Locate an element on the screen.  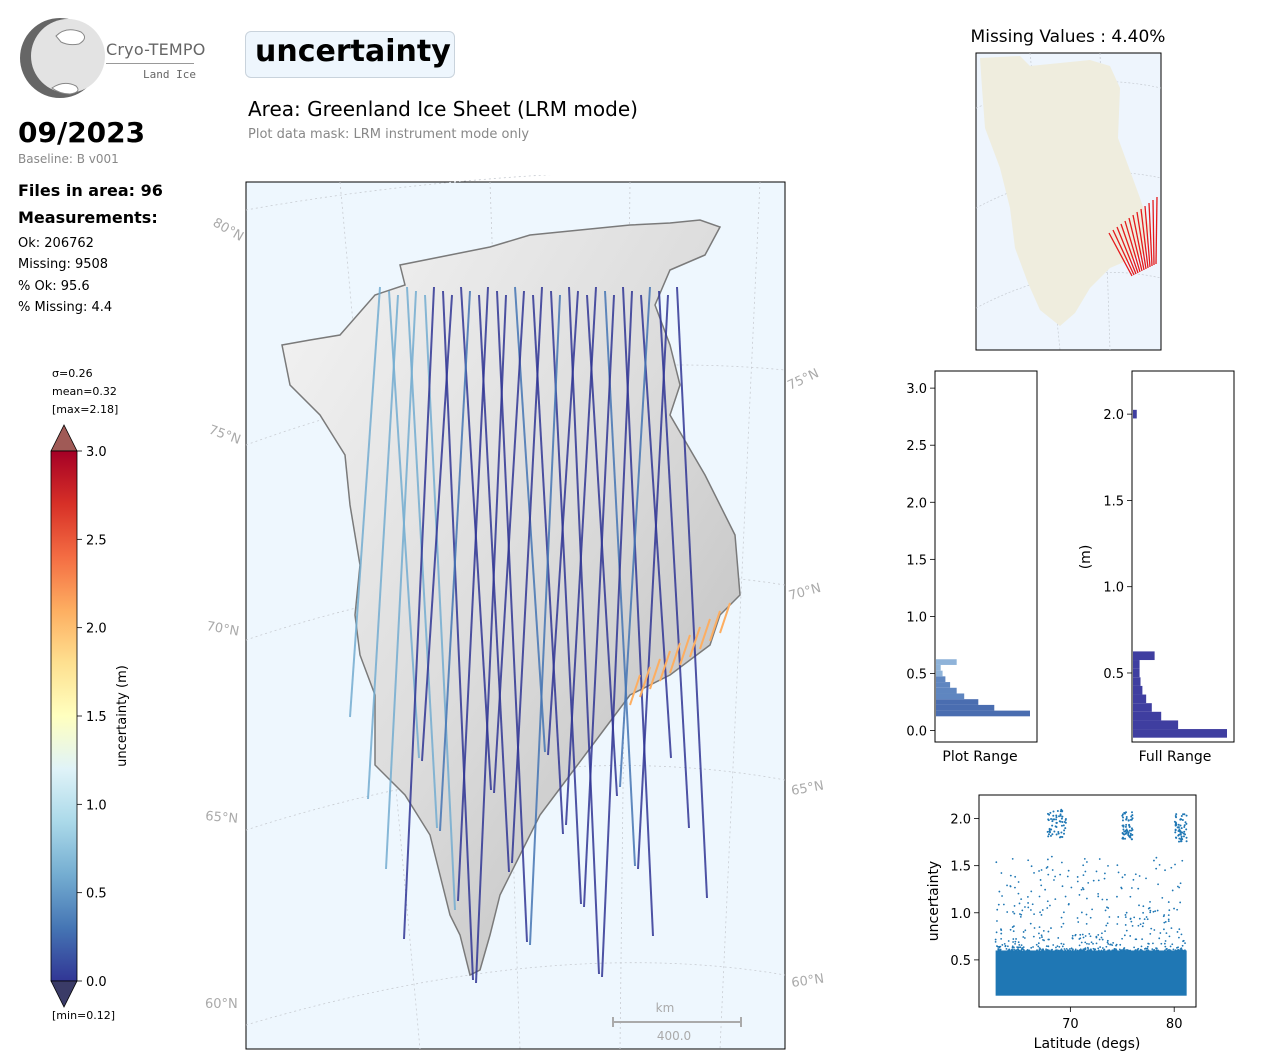
colorbar-tick-label: 0.5 is located at coordinates (96, 894).